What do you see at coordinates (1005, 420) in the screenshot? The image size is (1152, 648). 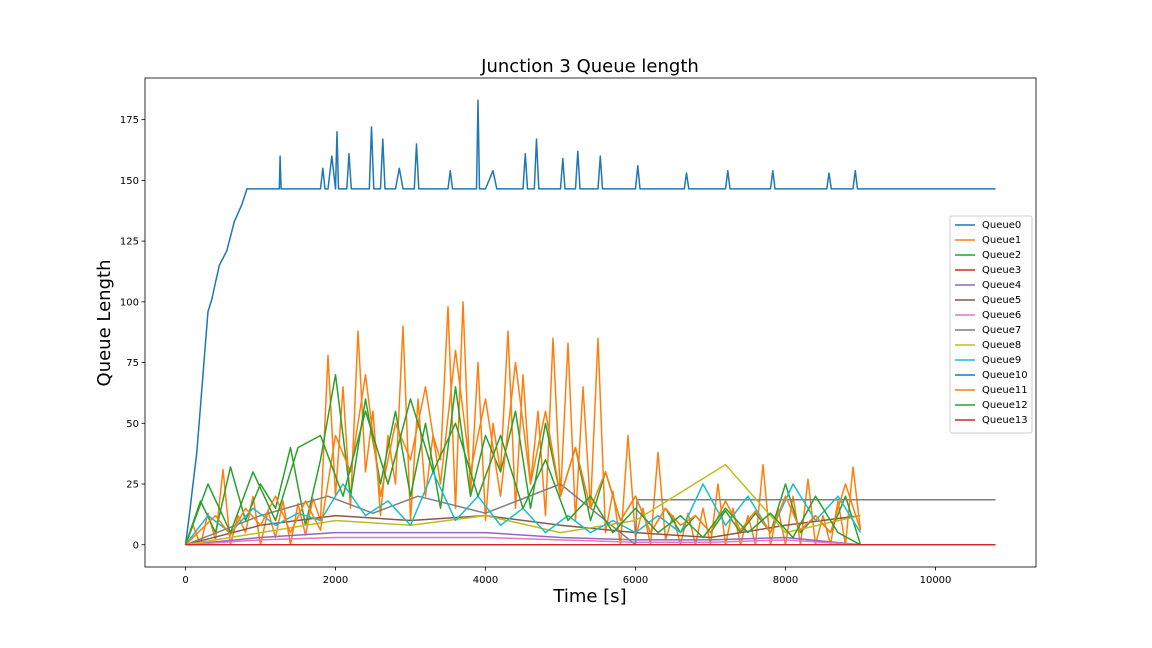 I see `legend-label: Queue13` at bounding box center [1005, 420].